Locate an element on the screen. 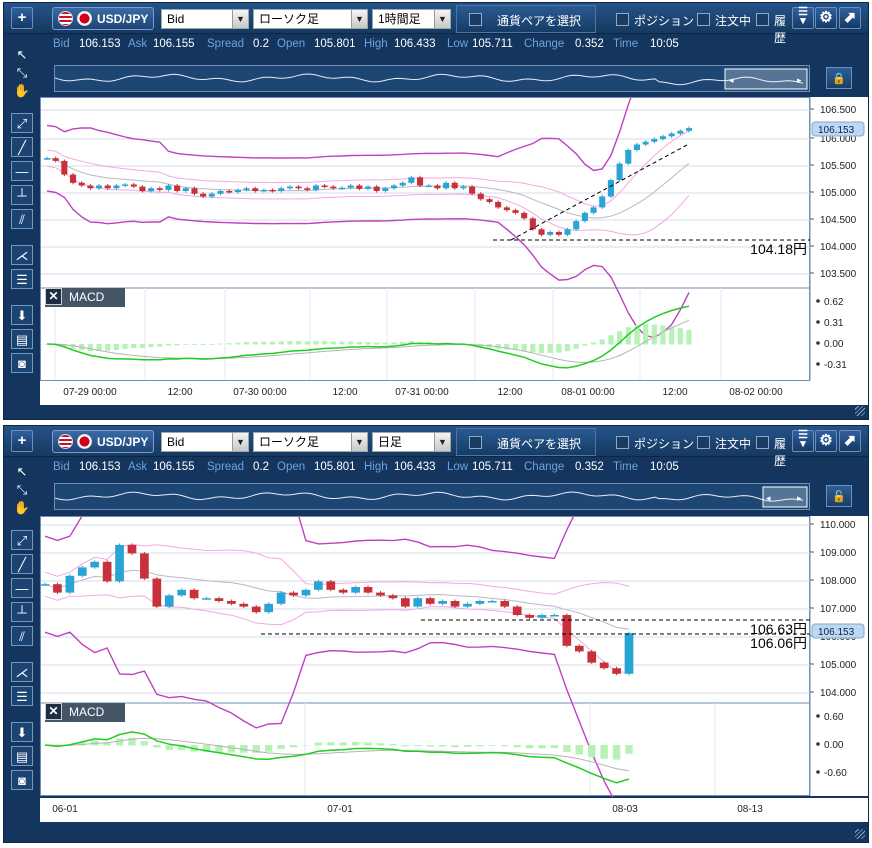 This screenshot has height=848, width=872. unlock-scroll-button: 🔓 is located at coordinates (839, 496).